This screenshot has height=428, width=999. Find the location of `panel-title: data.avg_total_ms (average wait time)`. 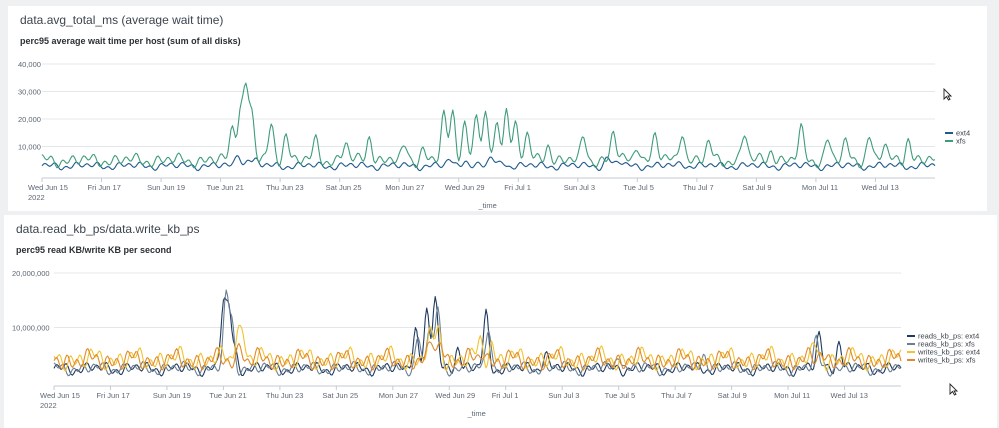

panel-title: data.avg_total_ms (average wait time) is located at coordinates (122, 20).